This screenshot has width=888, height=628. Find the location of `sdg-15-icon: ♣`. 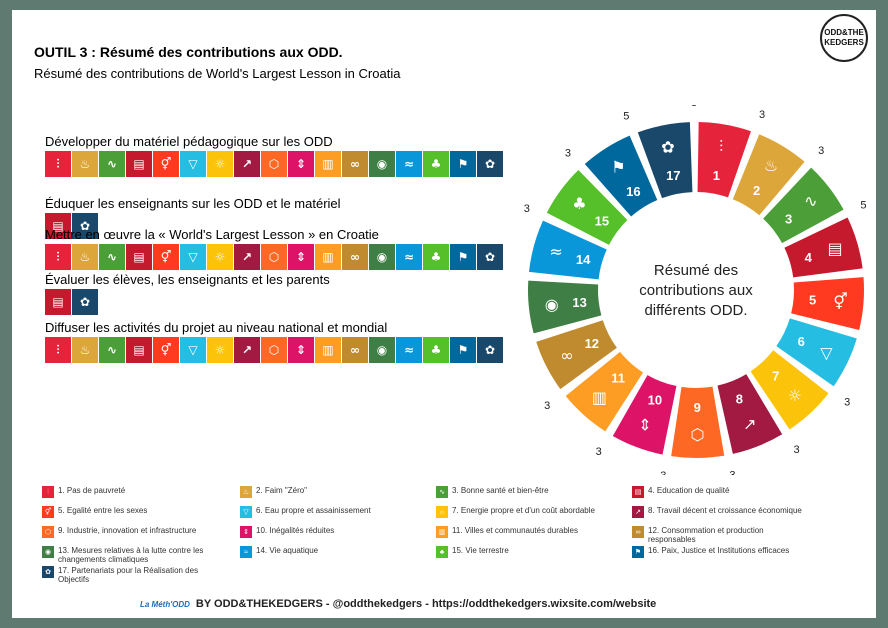

sdg-15-icon: ♣ is located at coordinates (579, 203).